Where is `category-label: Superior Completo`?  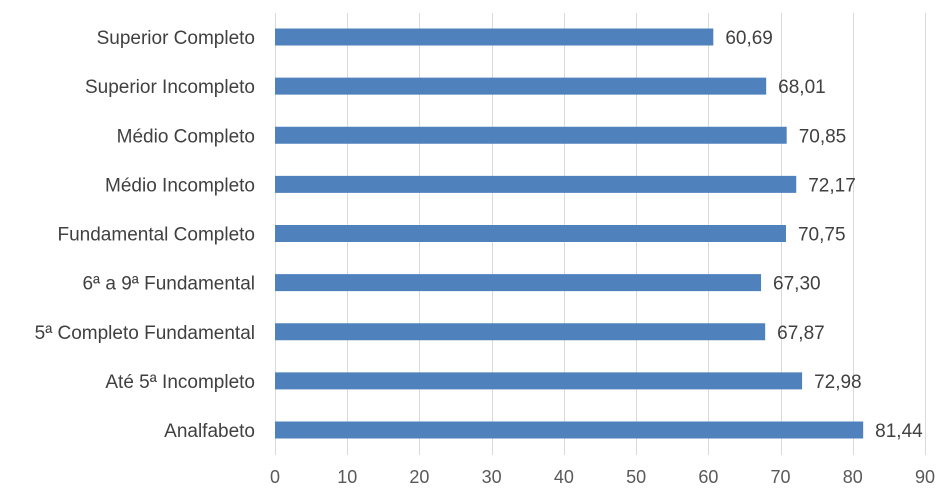
category-label: Superior Completo is located at coordinates (176, 38).